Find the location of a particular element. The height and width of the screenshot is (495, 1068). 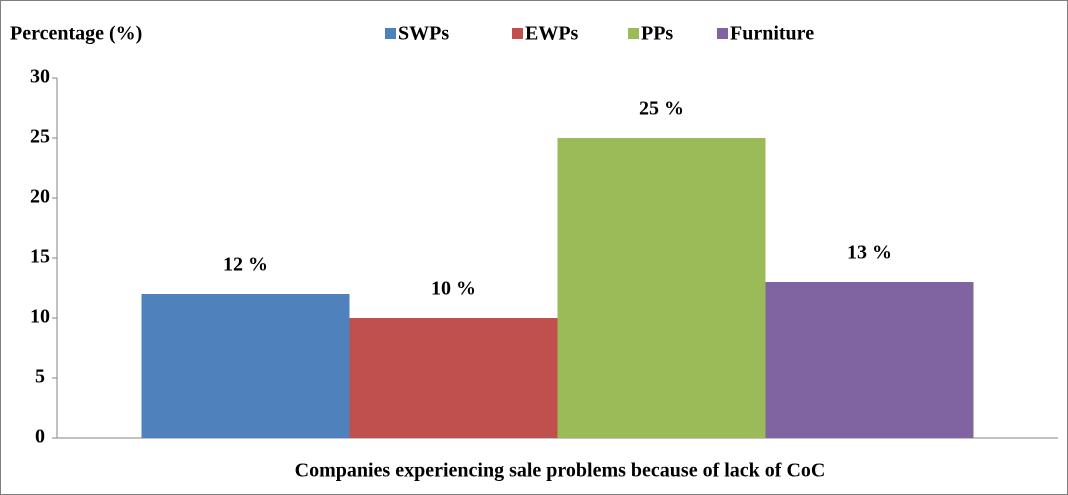

data-label: 13 % is located at coordinates (869, 253).